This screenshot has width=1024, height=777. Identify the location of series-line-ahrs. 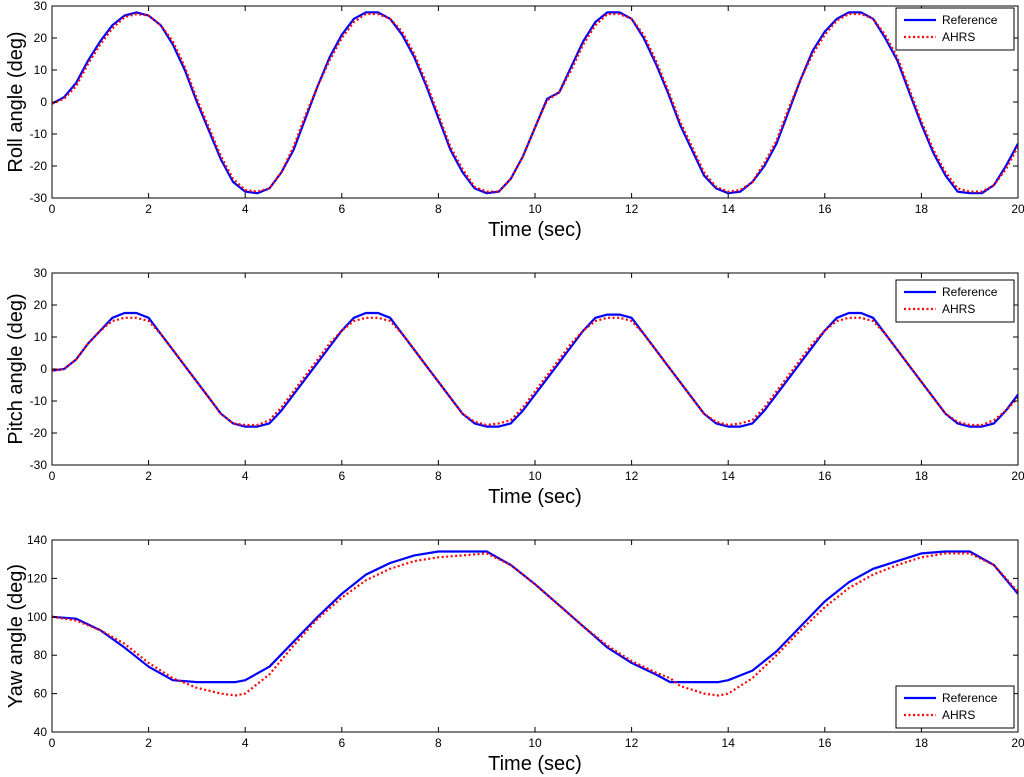
(535, 371).